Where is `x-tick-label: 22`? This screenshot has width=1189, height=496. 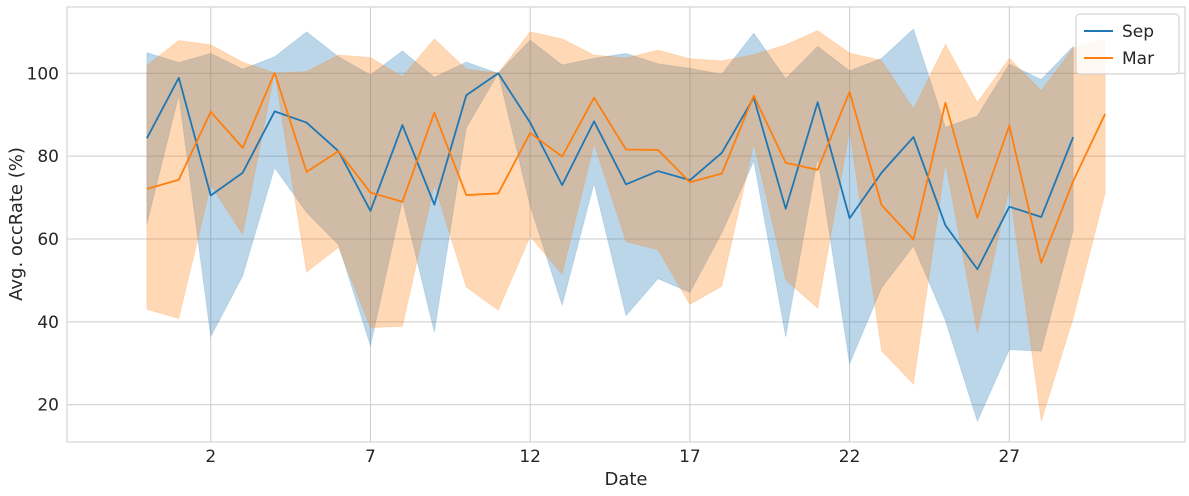 x-tick-label: 22 is located at coordinates (850, 457).